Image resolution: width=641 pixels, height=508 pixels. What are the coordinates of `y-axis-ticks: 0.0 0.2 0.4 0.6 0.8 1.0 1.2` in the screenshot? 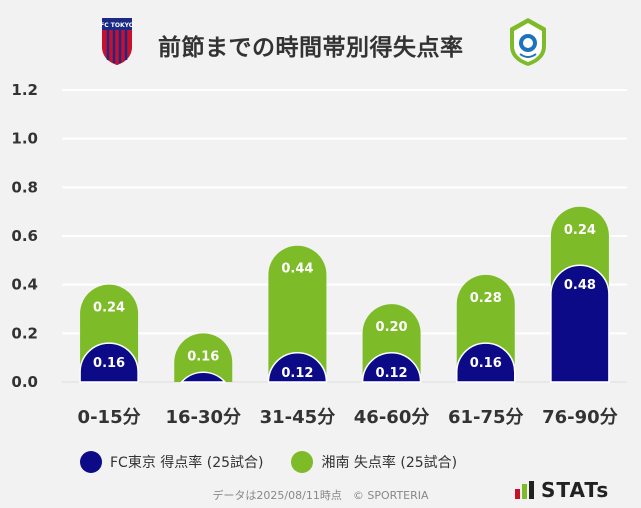 It's located at (24, 236).